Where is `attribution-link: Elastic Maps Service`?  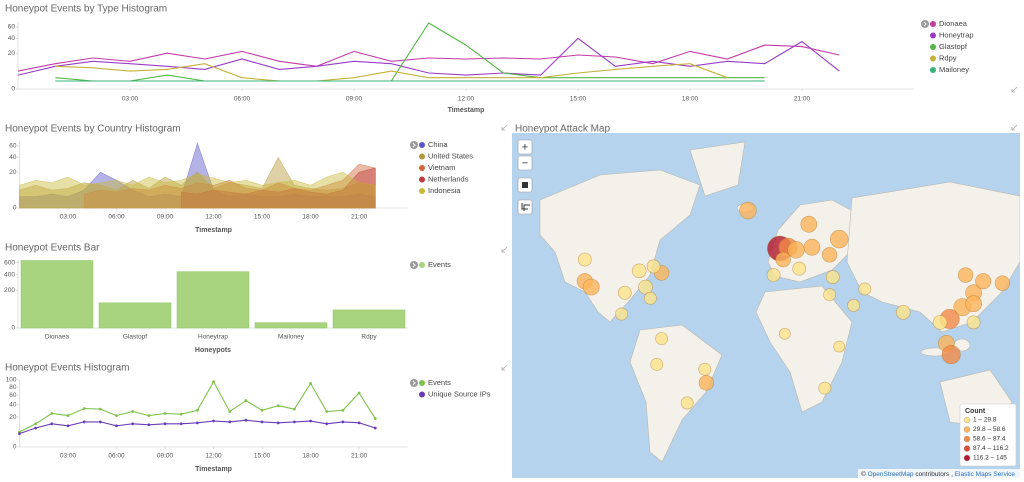
attribution-link: Elastic Maps Service is located at coordinates (985, 474).